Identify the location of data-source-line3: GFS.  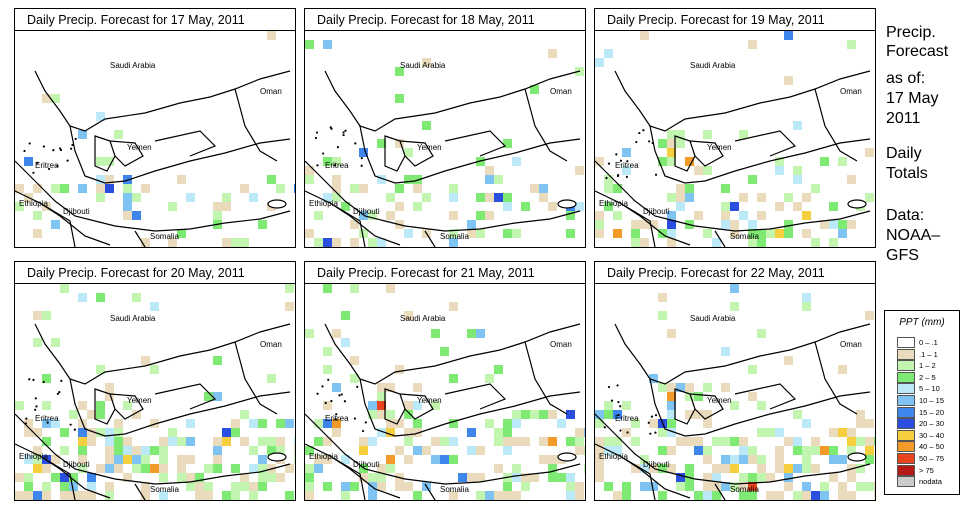
(902, 255).